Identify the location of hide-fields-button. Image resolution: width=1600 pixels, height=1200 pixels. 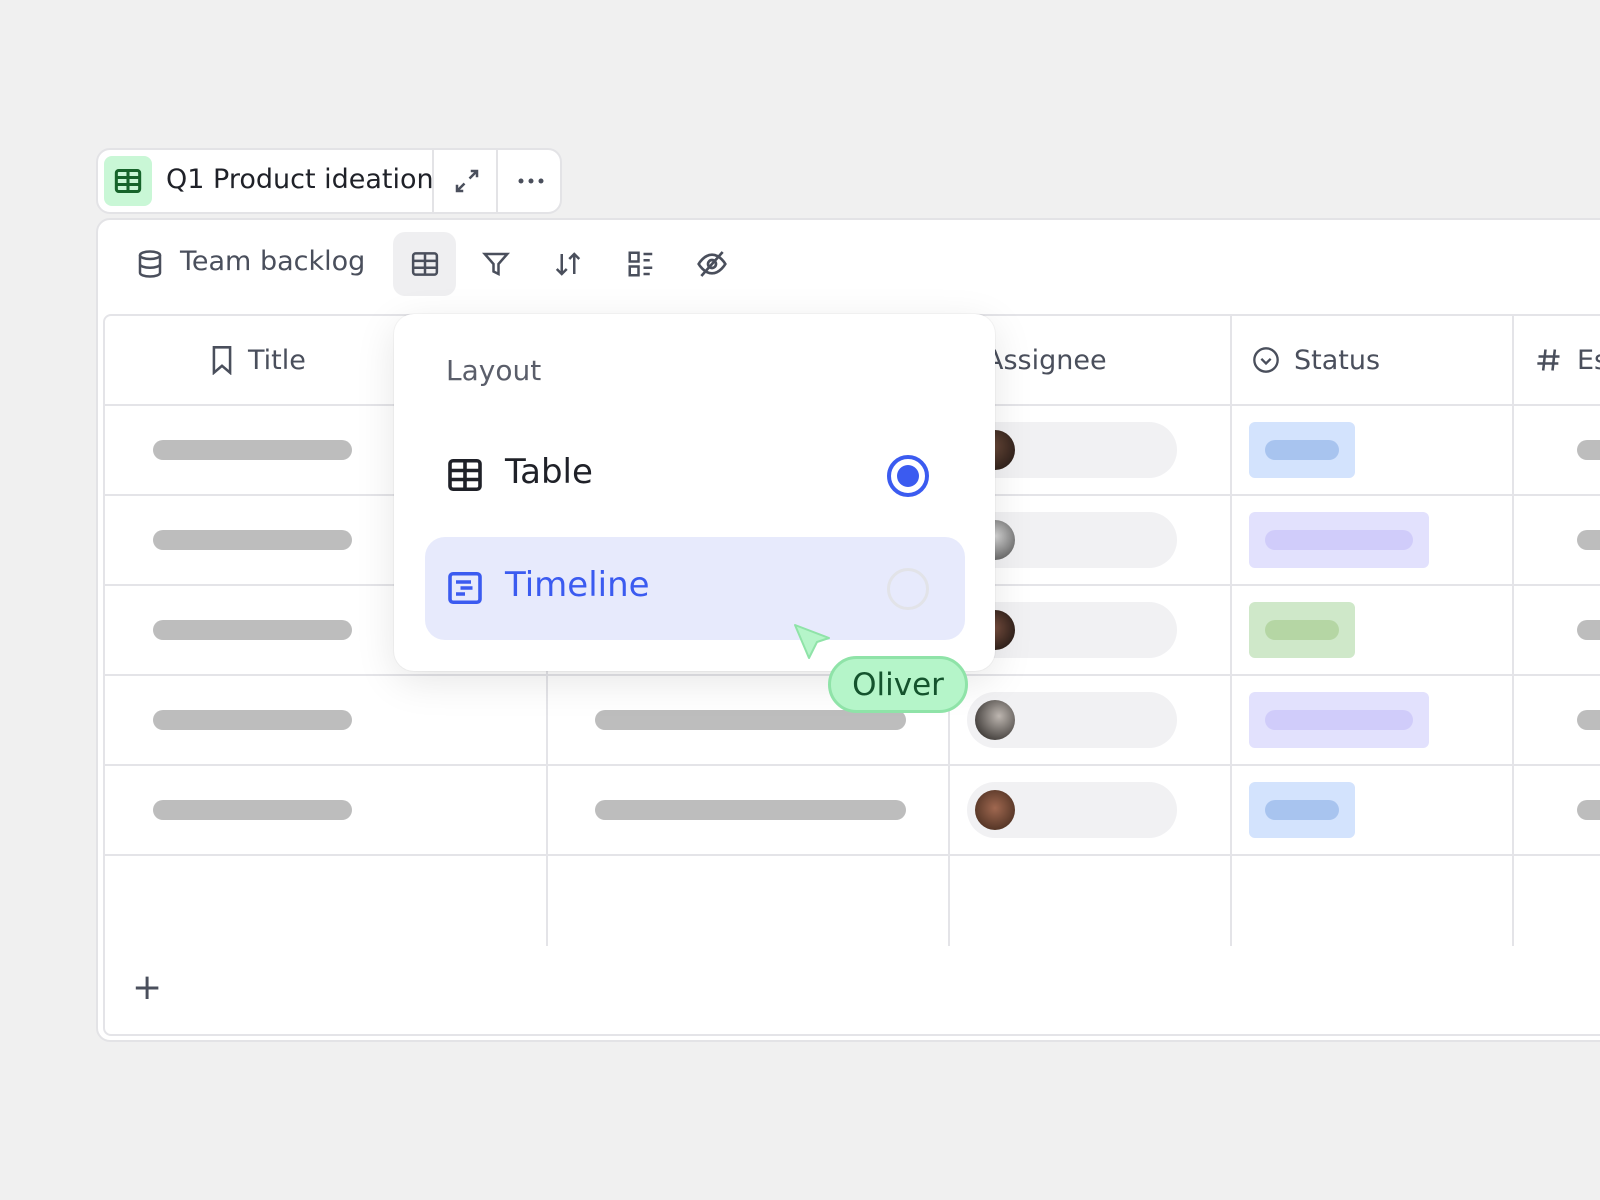
(712, 264).